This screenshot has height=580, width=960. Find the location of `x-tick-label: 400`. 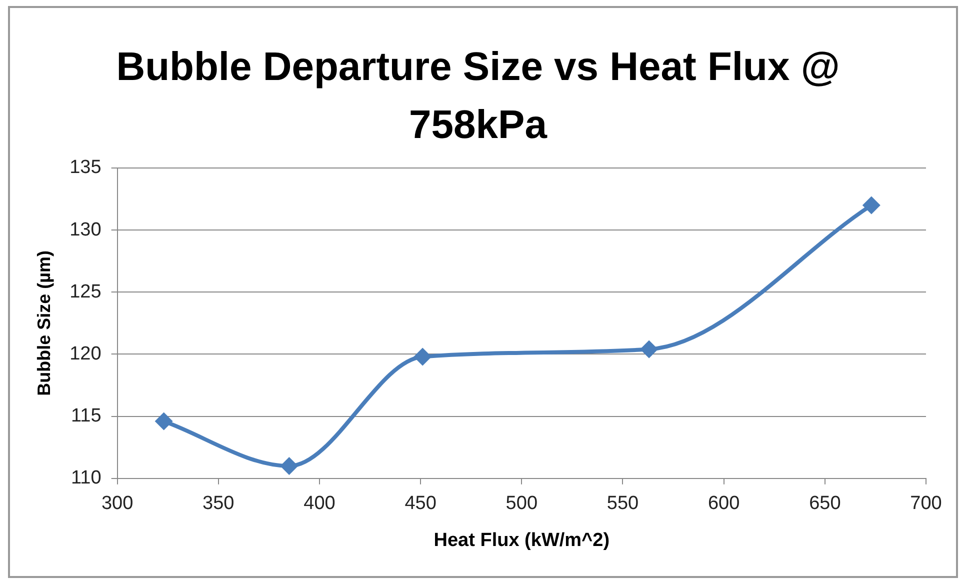

x-tick-label: 400 is located at coordinates (320, 503).